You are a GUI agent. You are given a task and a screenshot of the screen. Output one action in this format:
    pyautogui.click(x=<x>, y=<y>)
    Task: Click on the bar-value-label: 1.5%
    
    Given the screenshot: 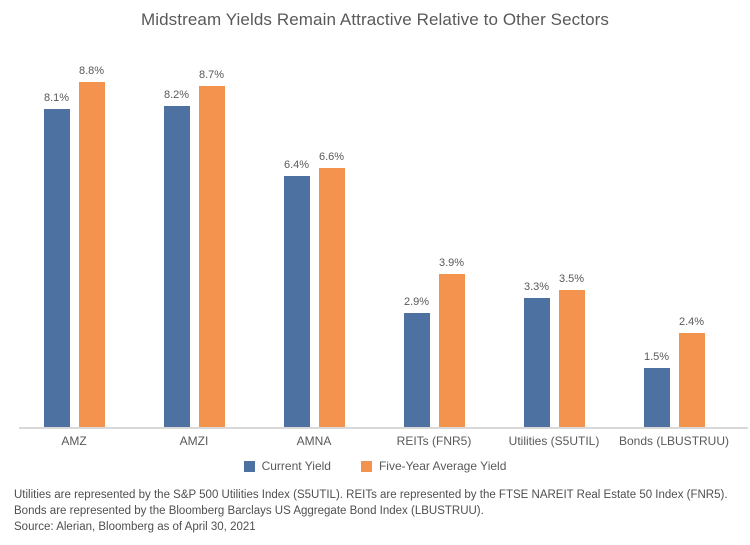 What is the action you would take?
    pyautogui.click(x=656, y=357)
    